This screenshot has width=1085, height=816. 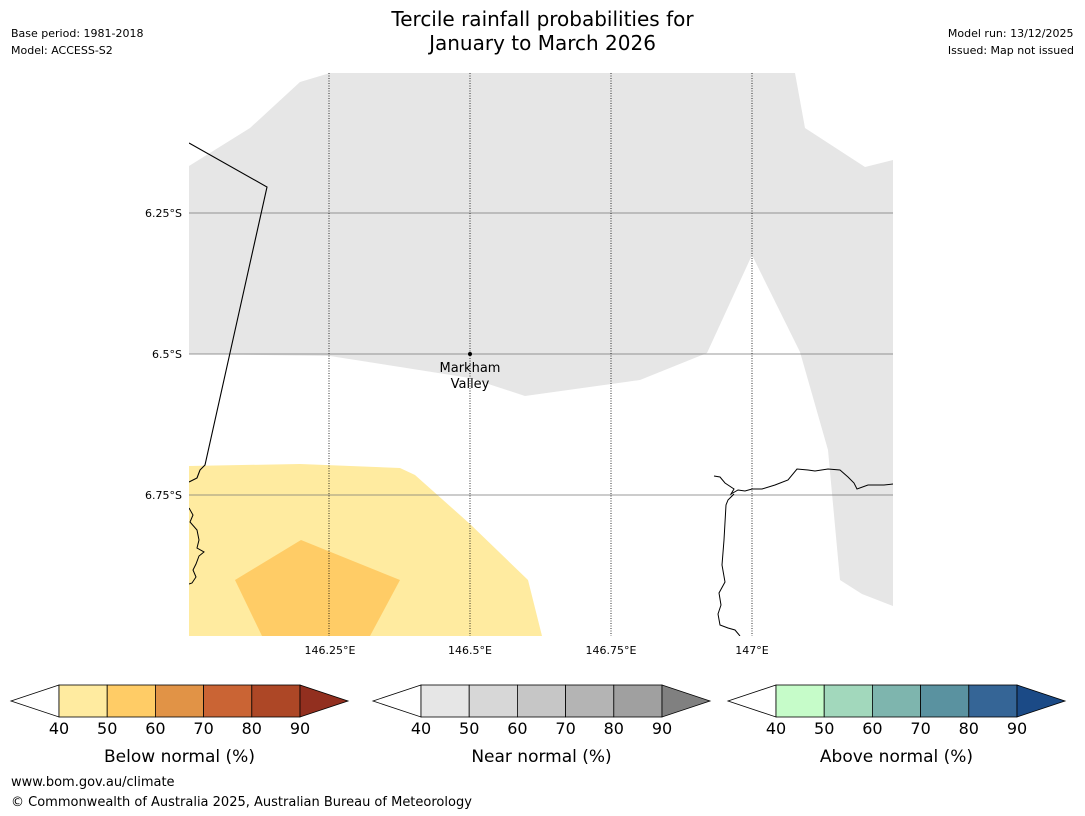 What do you see at coordinates (920, 728) in the screenshot?
I see `colorbar-above-tick: 70` at bounding box center [920, 728].